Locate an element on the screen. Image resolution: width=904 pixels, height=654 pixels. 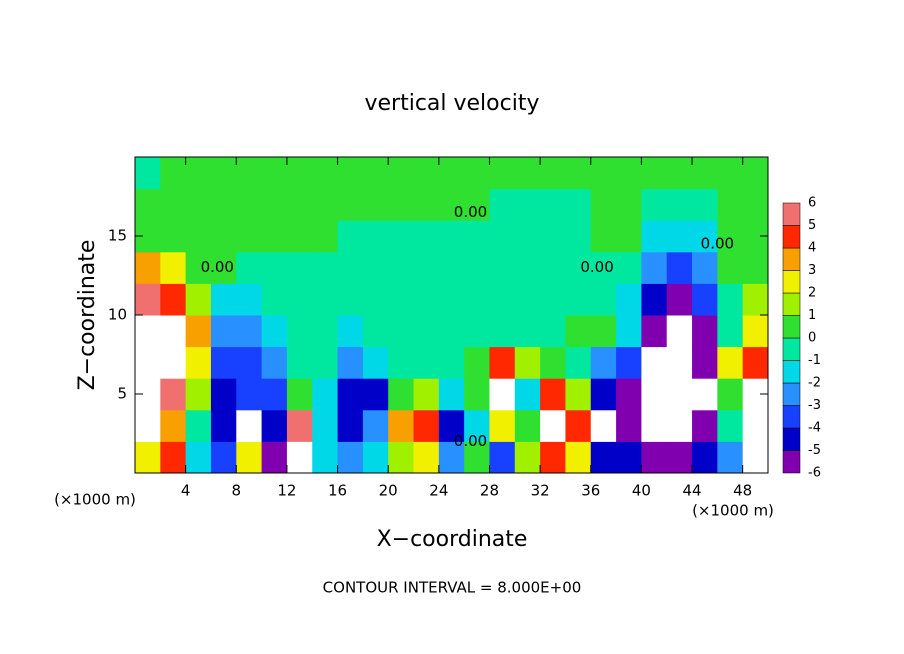
x-axis-label: X−coordinate is located at coordinates (452, 539).